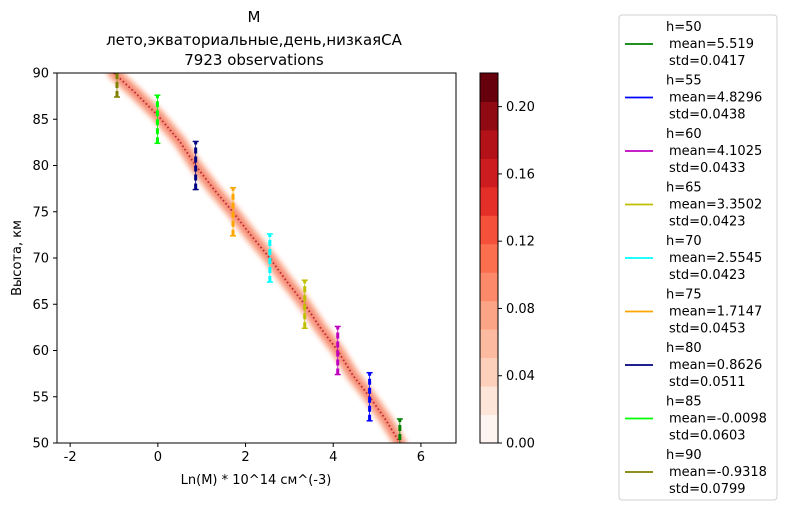 This screenshot has height=510, width=788. Describe the element at coordinates (157, 119) in the screenshot. I see `error-bar-h85` at that location.